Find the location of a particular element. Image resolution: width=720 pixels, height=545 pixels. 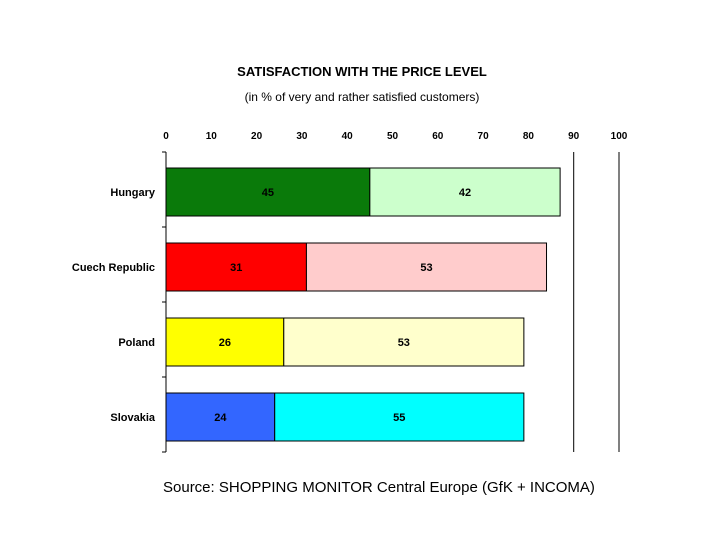

category-label-poland: Poland is located at coordinates (136, 343).